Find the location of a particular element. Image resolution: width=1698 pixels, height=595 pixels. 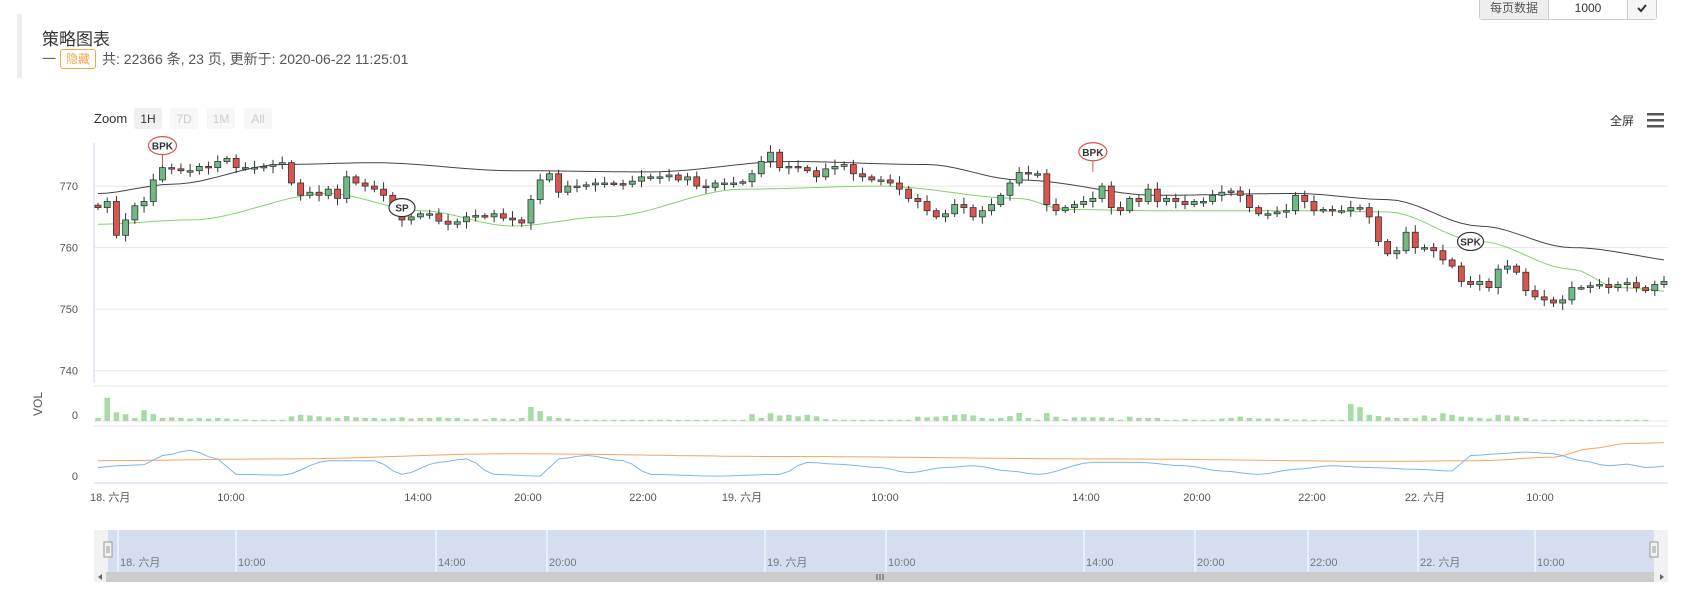

zoom-7d-button: 7D is located at coordinates (184, 119).